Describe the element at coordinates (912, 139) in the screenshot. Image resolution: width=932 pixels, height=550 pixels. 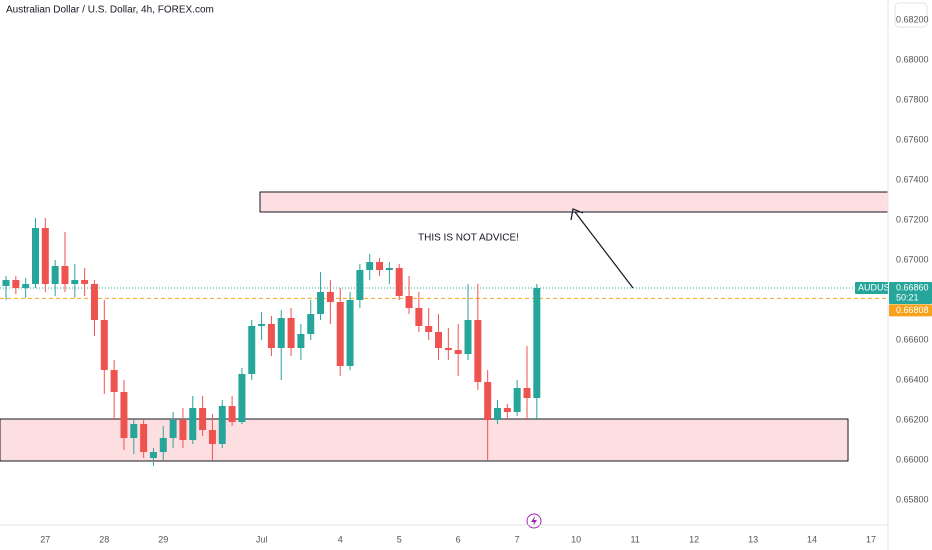
I see `y-tick-label: 0.67600` at that location.